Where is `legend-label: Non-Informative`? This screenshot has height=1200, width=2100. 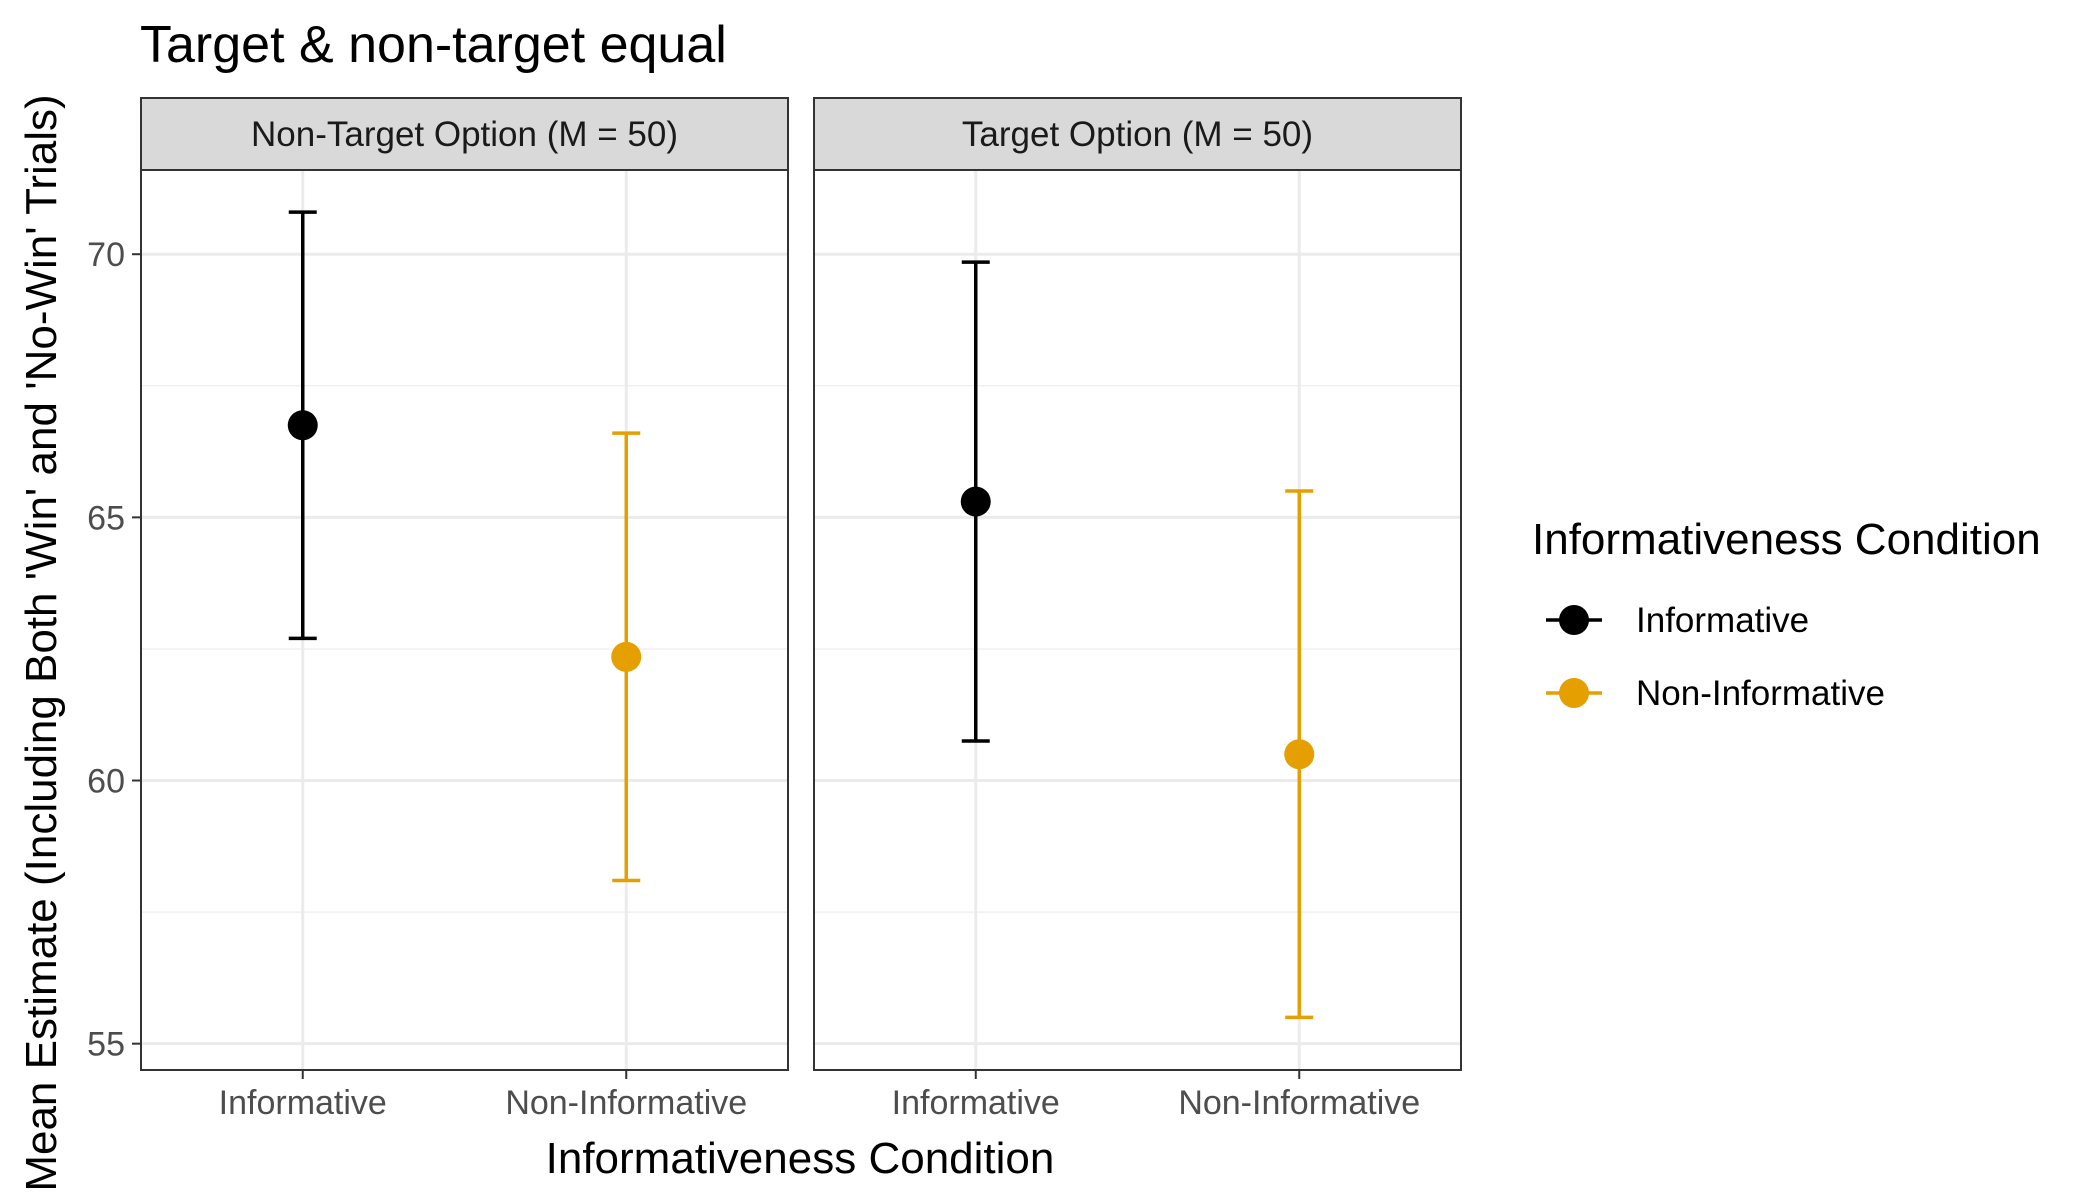 legend-label: Non-Informative is located at coordinates (1760, 693).